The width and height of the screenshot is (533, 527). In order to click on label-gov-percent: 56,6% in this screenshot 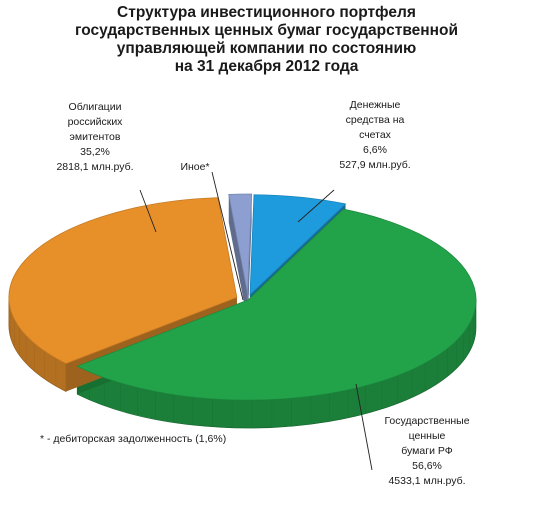, I will do `click(427, 466)`.